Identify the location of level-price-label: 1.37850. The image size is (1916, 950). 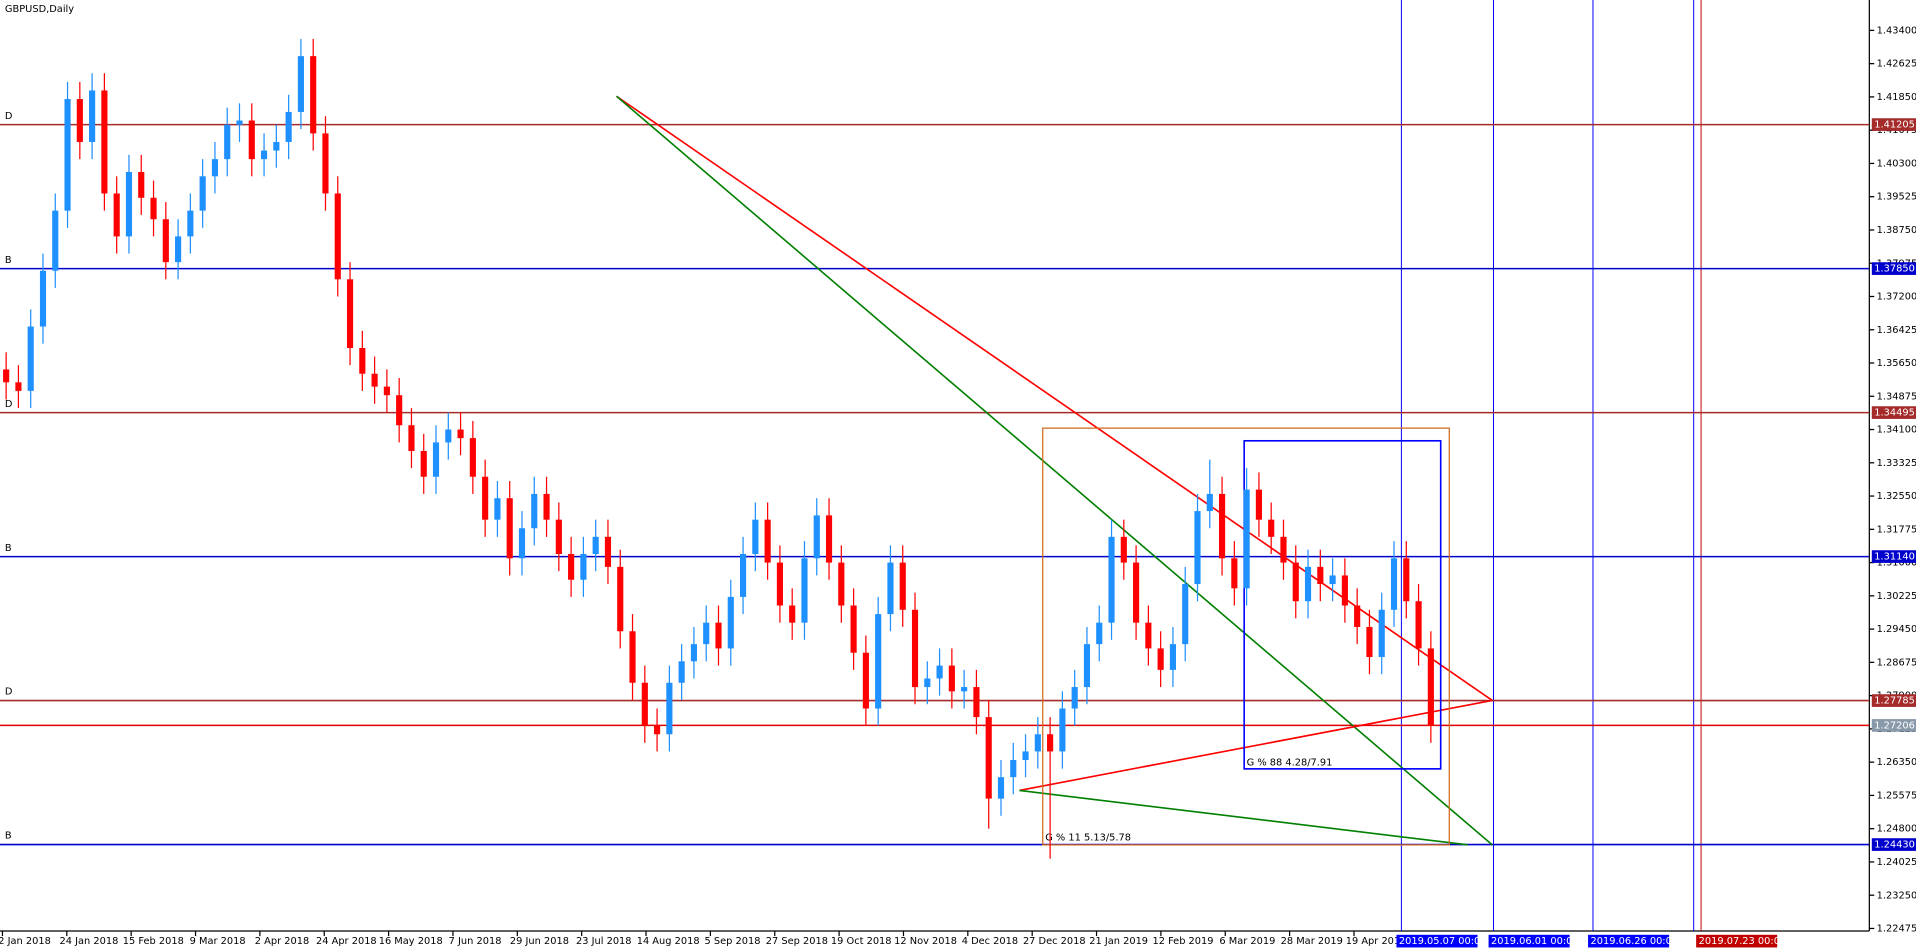
(1894, 269).